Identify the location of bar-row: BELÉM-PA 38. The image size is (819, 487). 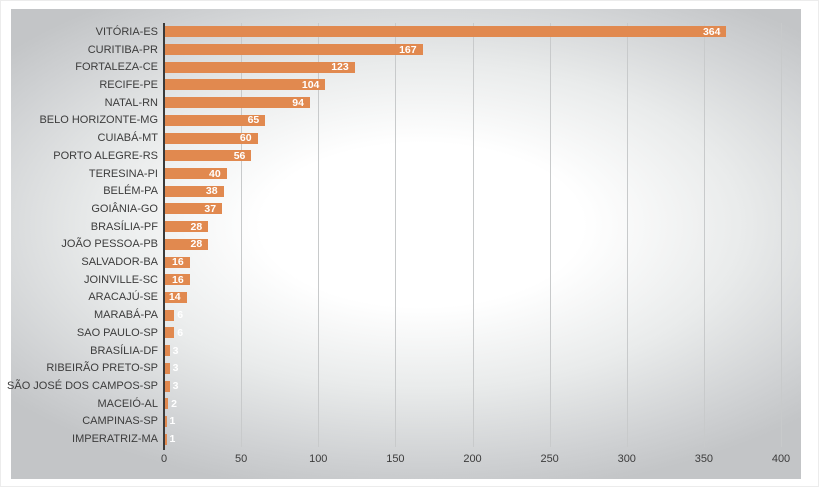
(406, 191).